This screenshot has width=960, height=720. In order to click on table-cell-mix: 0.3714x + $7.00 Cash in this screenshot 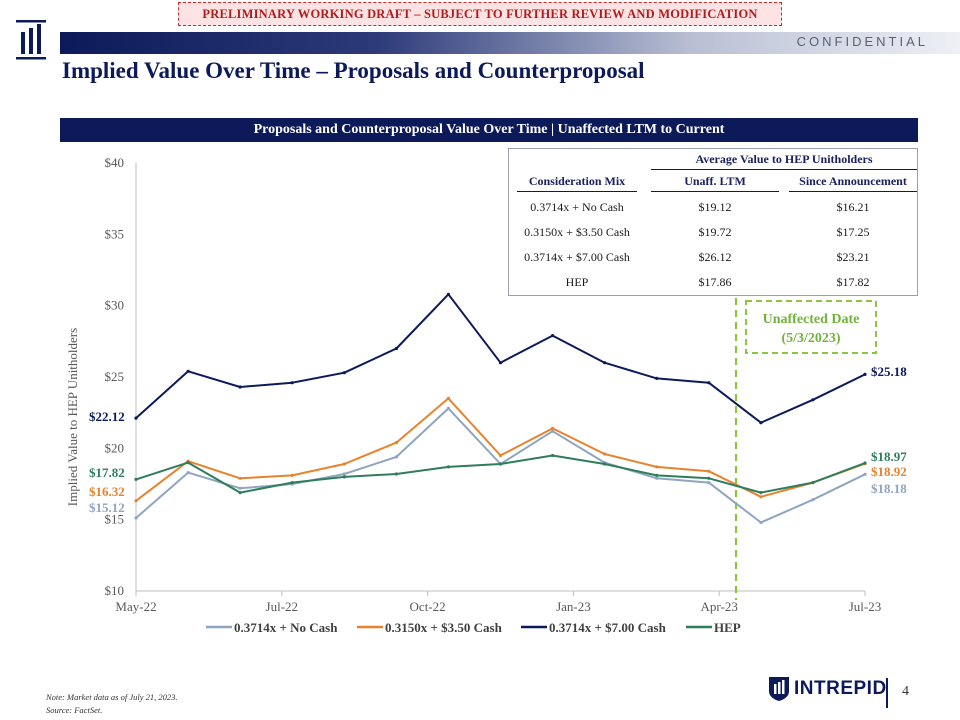, I will do `click(577, 257)`.